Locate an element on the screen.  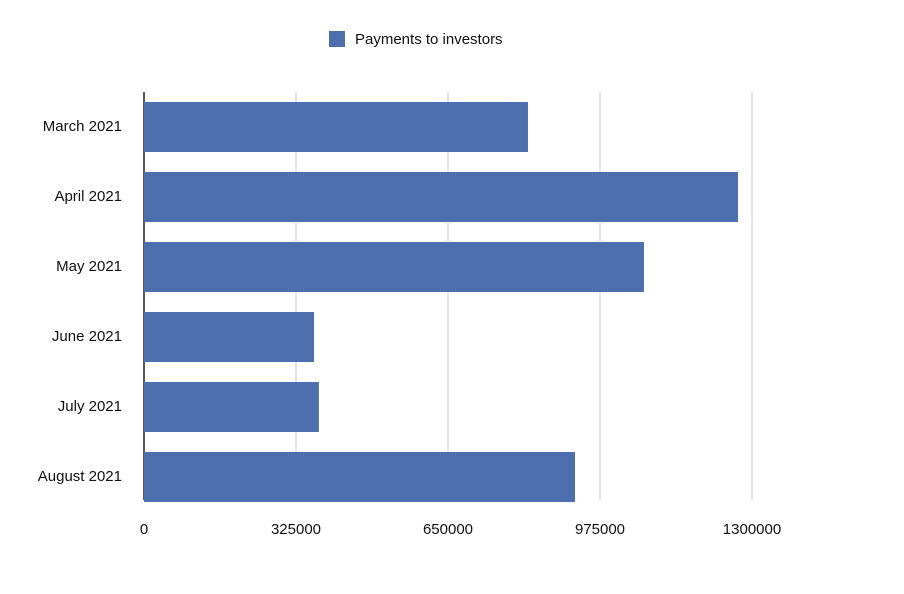
legend-label: Payments to investors is located at coordinates (429, 39).